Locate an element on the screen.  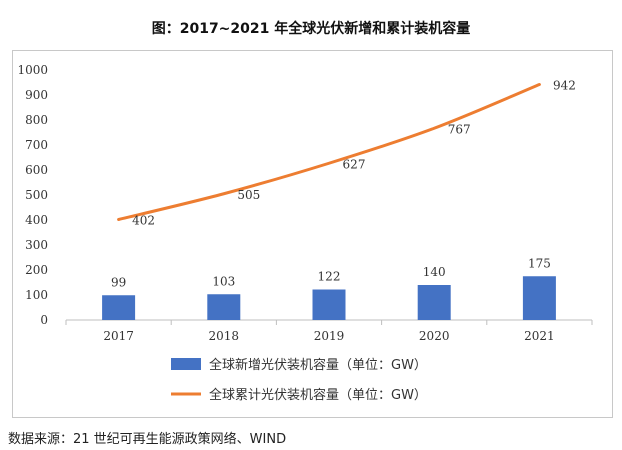
y-tick-label: 900 is located at coordinates (36, 95).